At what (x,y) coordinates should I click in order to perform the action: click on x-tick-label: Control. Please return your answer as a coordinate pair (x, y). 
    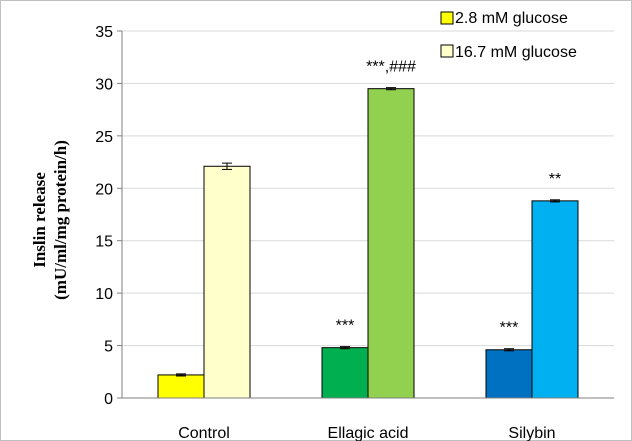
    Looking at the image, I should click on (204, 433).